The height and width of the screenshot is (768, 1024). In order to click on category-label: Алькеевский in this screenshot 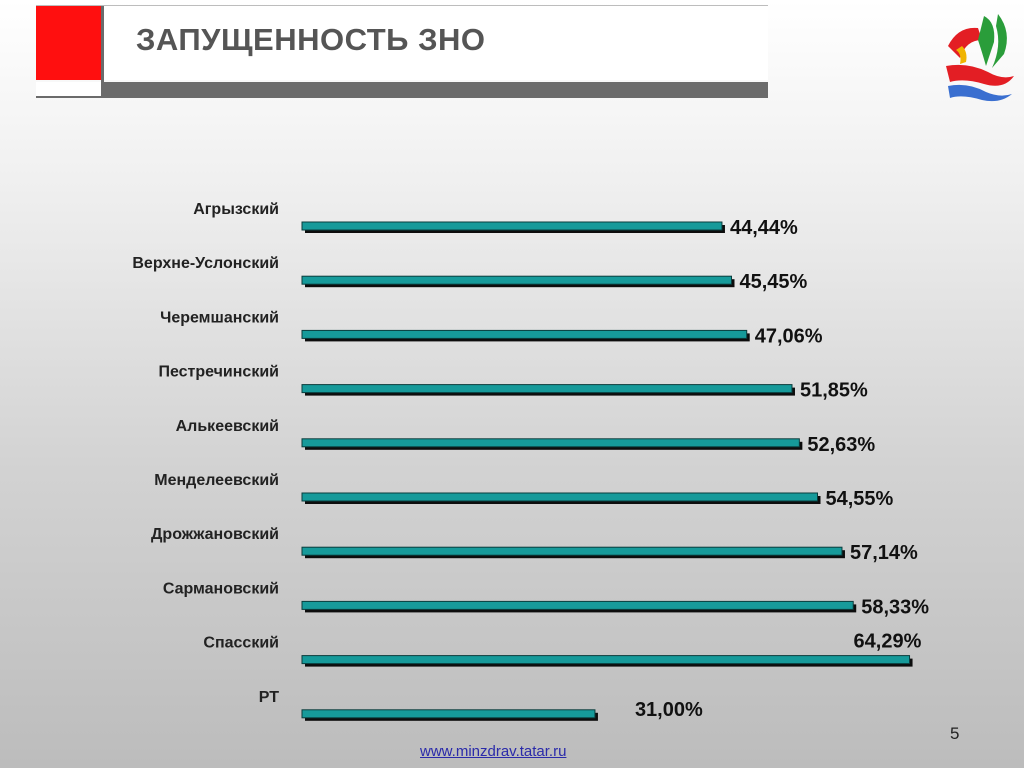, I will do `click(227, 426)`.